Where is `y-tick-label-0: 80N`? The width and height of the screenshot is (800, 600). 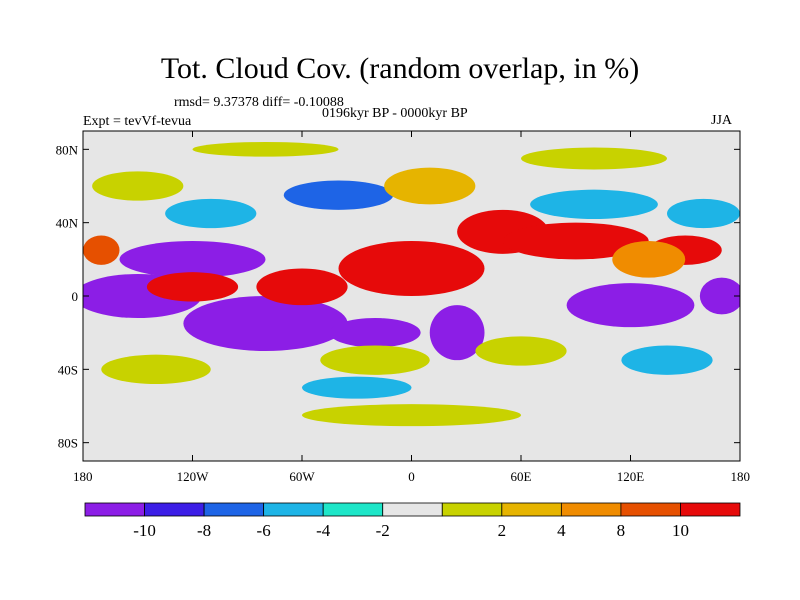
y-tick-label-0: 80N is located at coordinates (67, 149).